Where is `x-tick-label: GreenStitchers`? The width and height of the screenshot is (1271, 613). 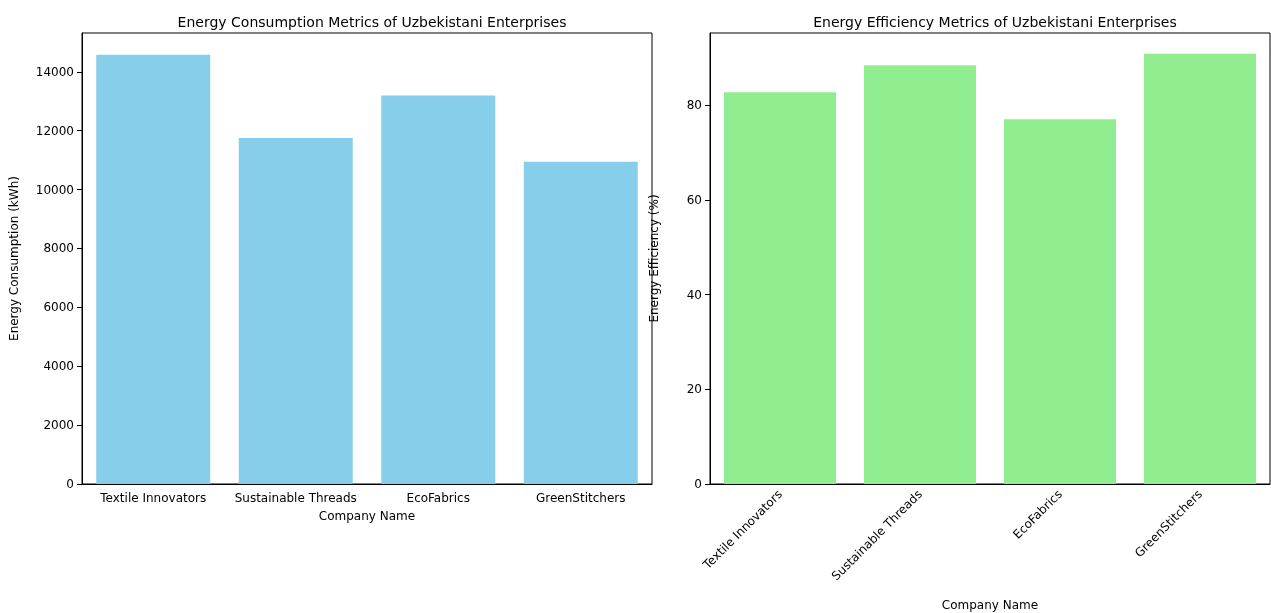 x-tick-label: GreenStitchers is located at coordinates (581, 498).